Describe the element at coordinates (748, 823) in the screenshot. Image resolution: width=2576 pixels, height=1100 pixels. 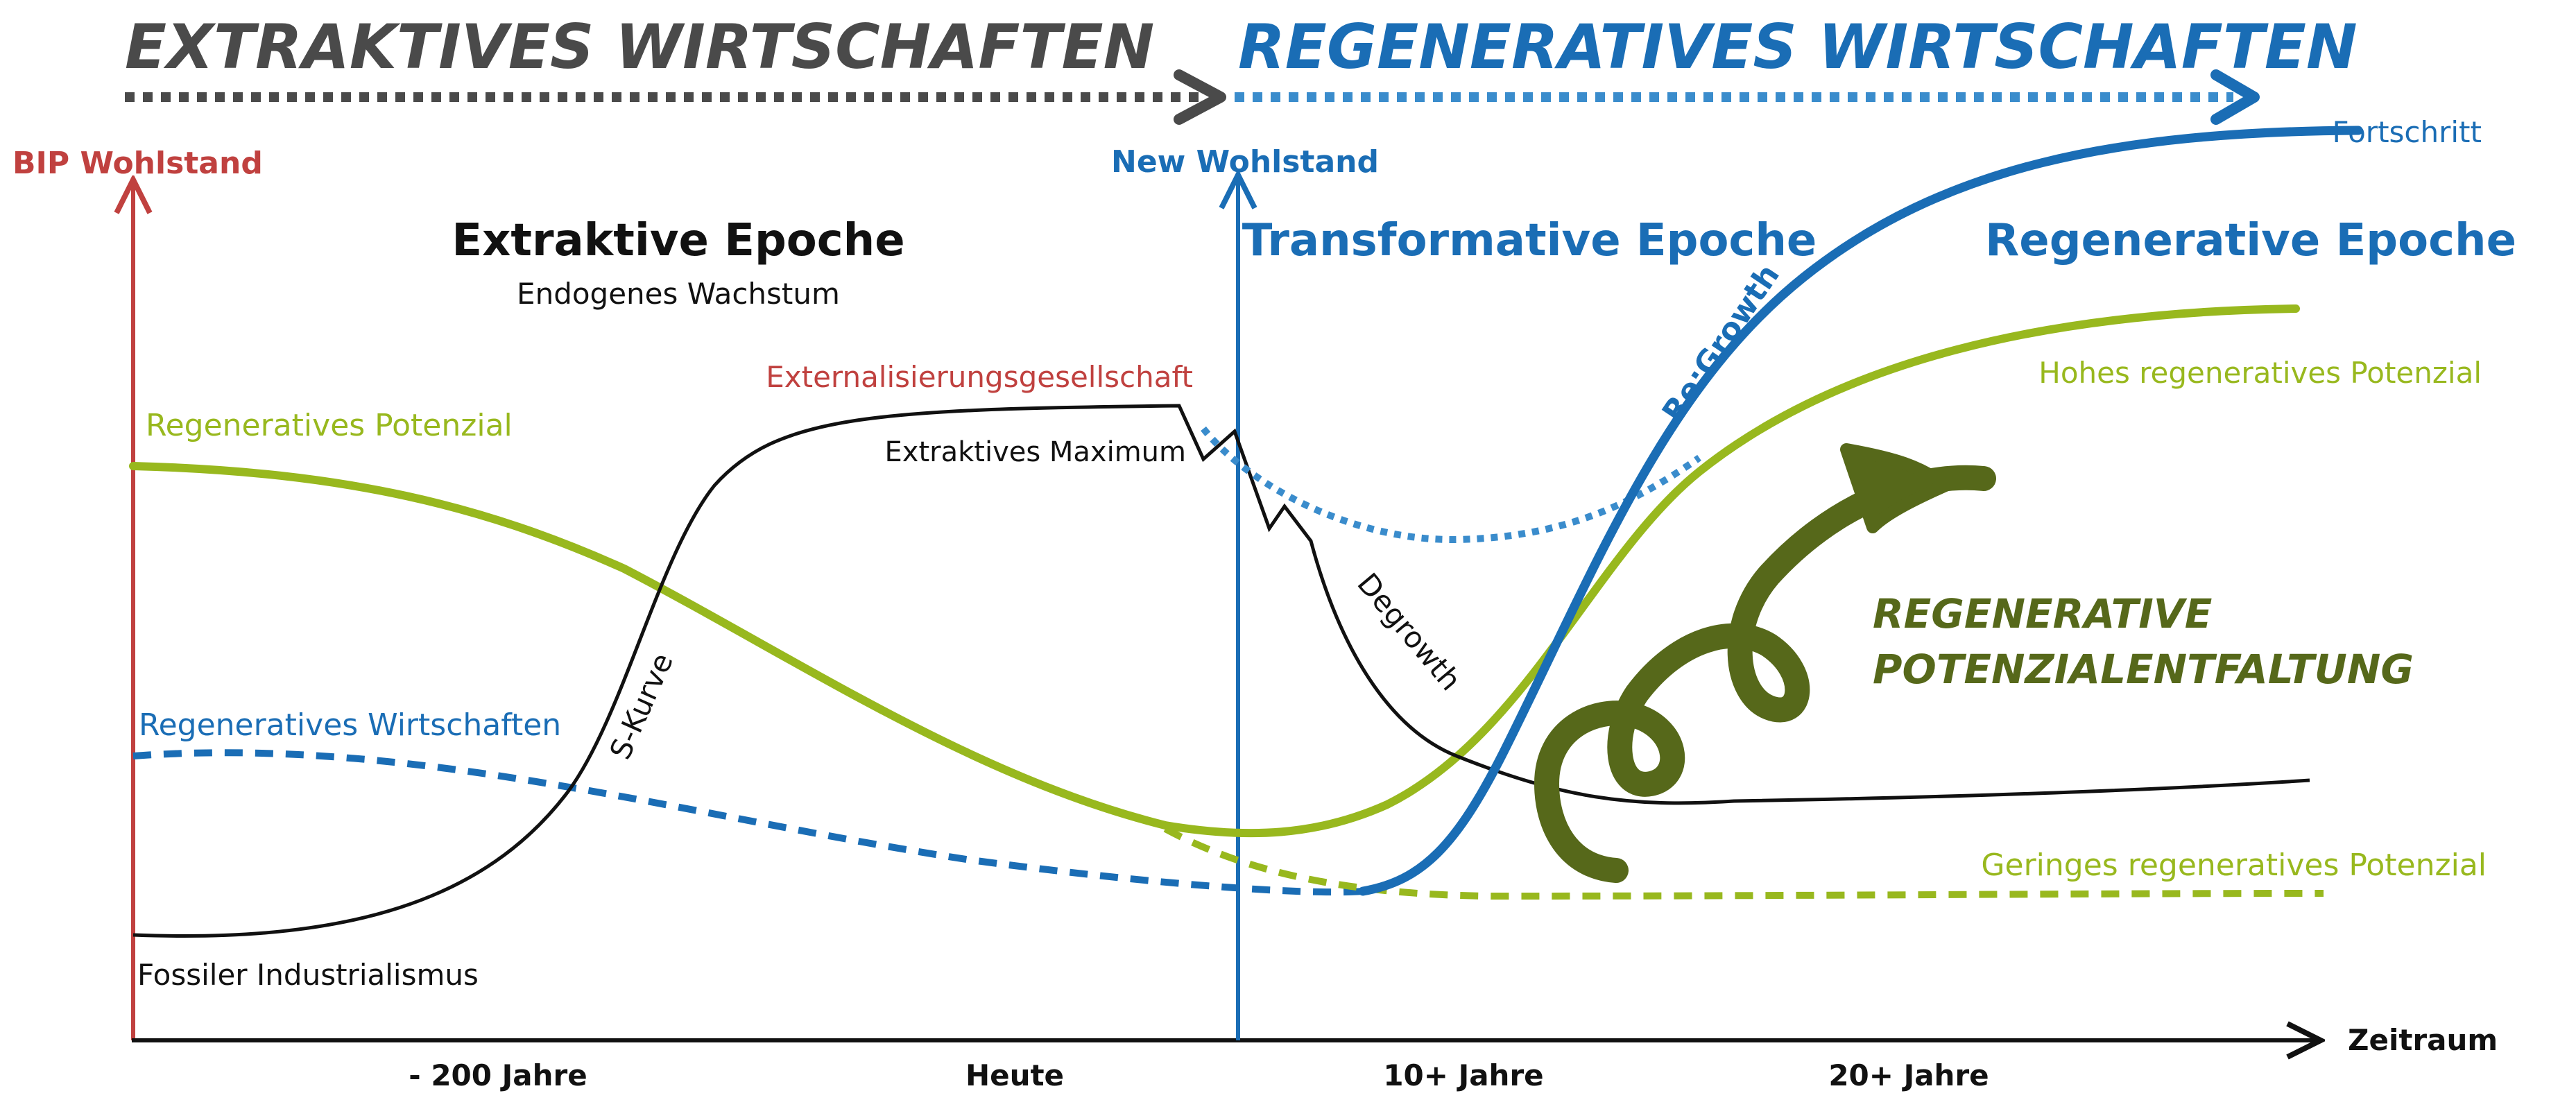
I see `curve-regeneratives-wirtschaften-dashed` at that location.